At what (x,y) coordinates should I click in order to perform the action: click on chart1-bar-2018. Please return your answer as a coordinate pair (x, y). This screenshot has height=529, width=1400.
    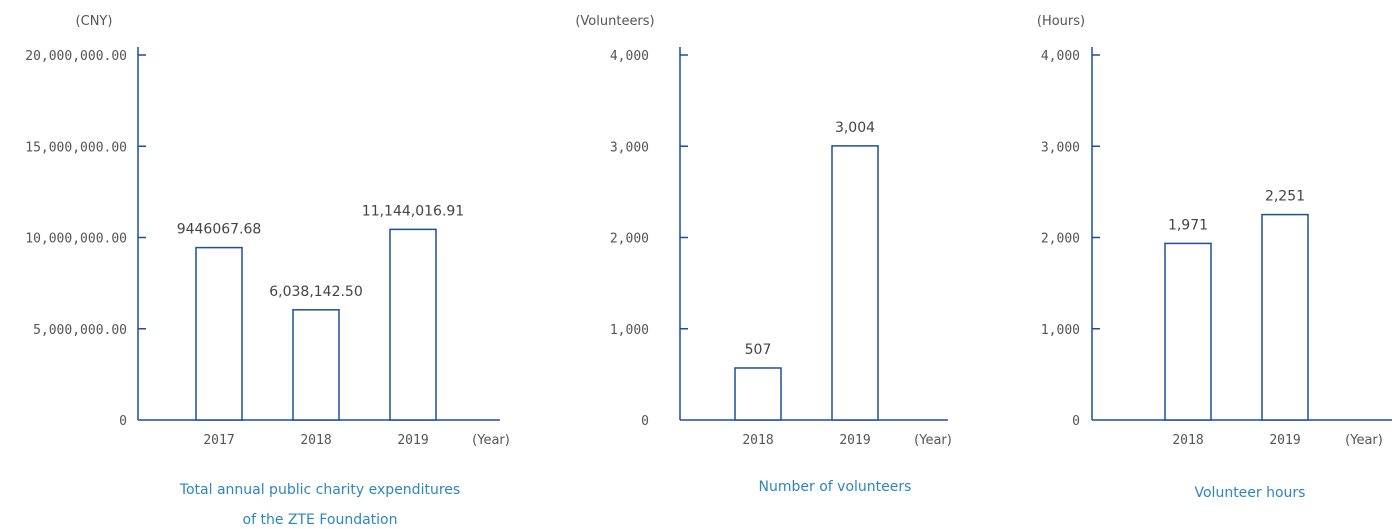
    Looking at the image, I should click on (316, 365).